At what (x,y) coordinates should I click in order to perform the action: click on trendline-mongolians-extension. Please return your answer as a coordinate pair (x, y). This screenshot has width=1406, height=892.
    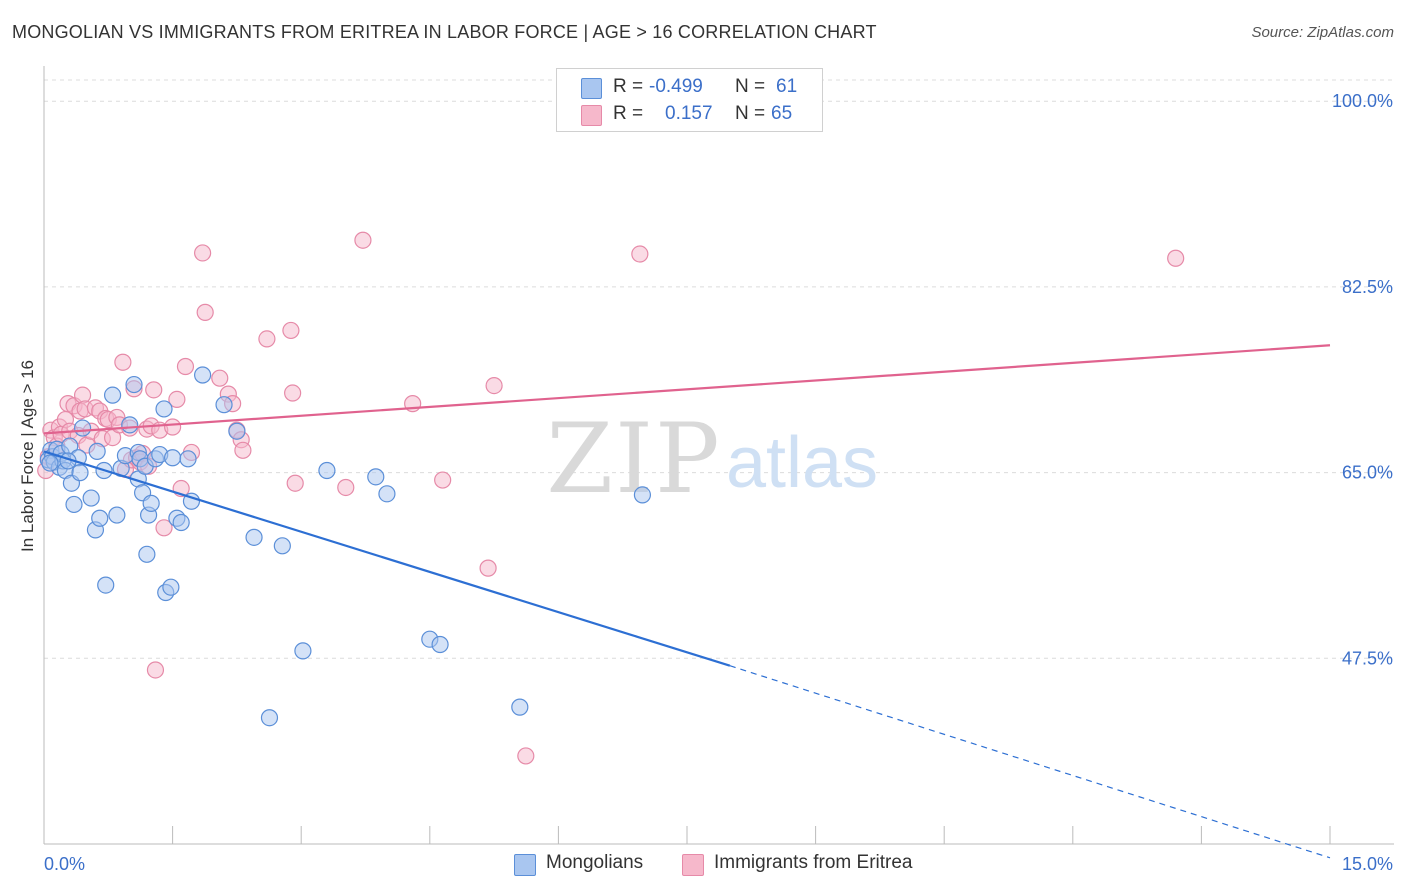
    Looking at the image, I should click on (1030, 762).